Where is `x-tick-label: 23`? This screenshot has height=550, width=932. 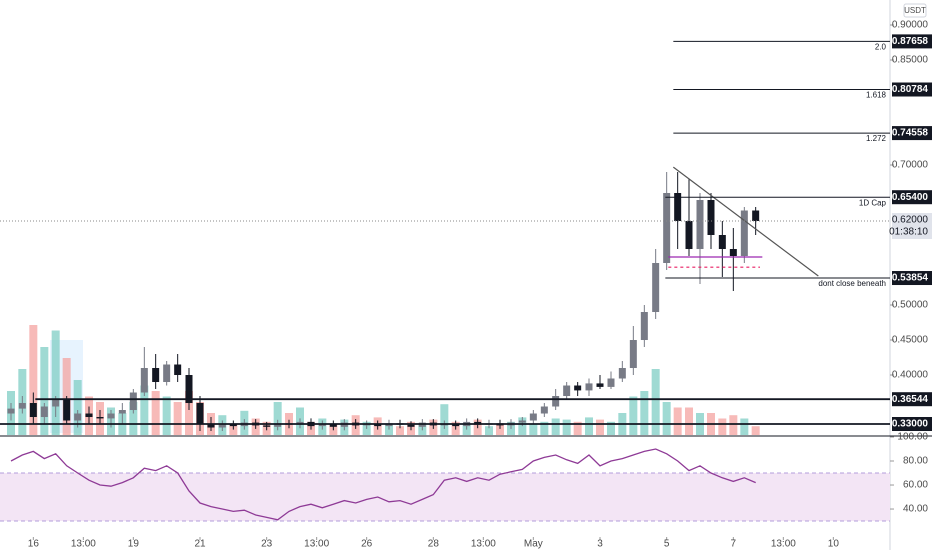
x-tick-label: 23 is located at coordinates (267, 544).